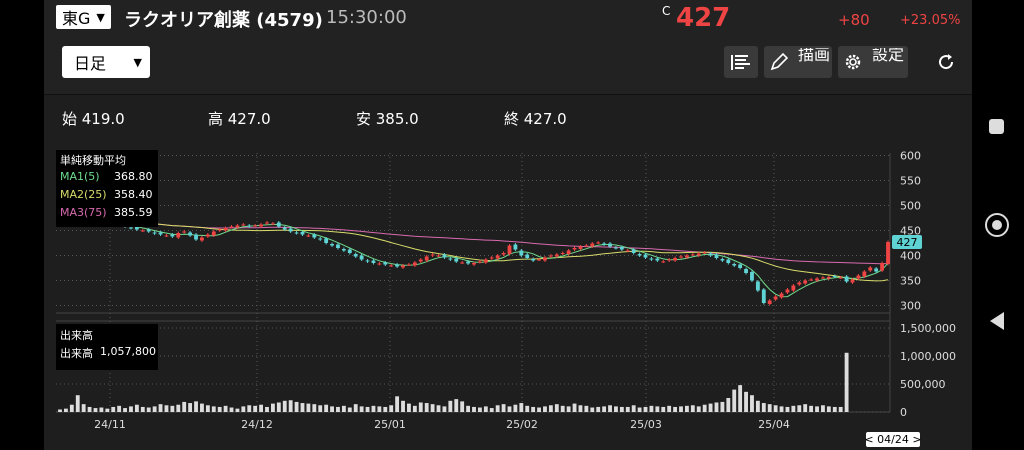  Describe the element at coordinates (873, 62) in the screenshot. I see `settings-button: 設定` at that location.